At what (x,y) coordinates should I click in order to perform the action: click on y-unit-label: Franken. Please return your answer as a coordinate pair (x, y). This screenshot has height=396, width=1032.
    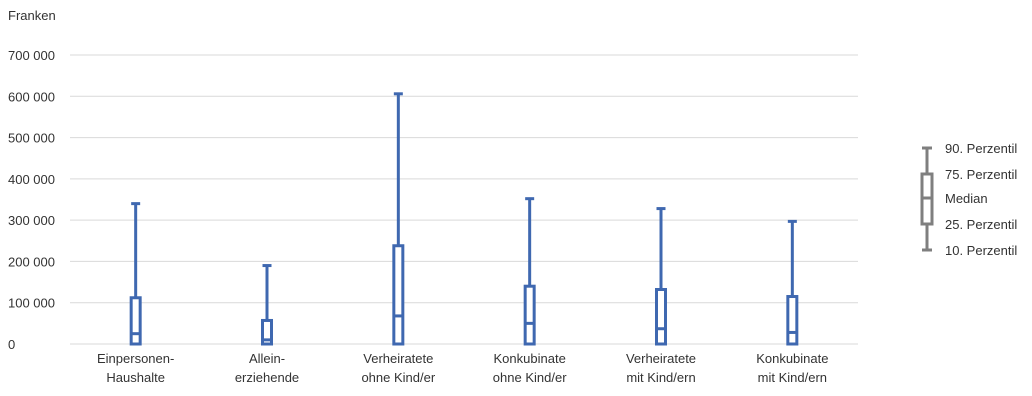
    Looking at the image, I should click on (32, 15).